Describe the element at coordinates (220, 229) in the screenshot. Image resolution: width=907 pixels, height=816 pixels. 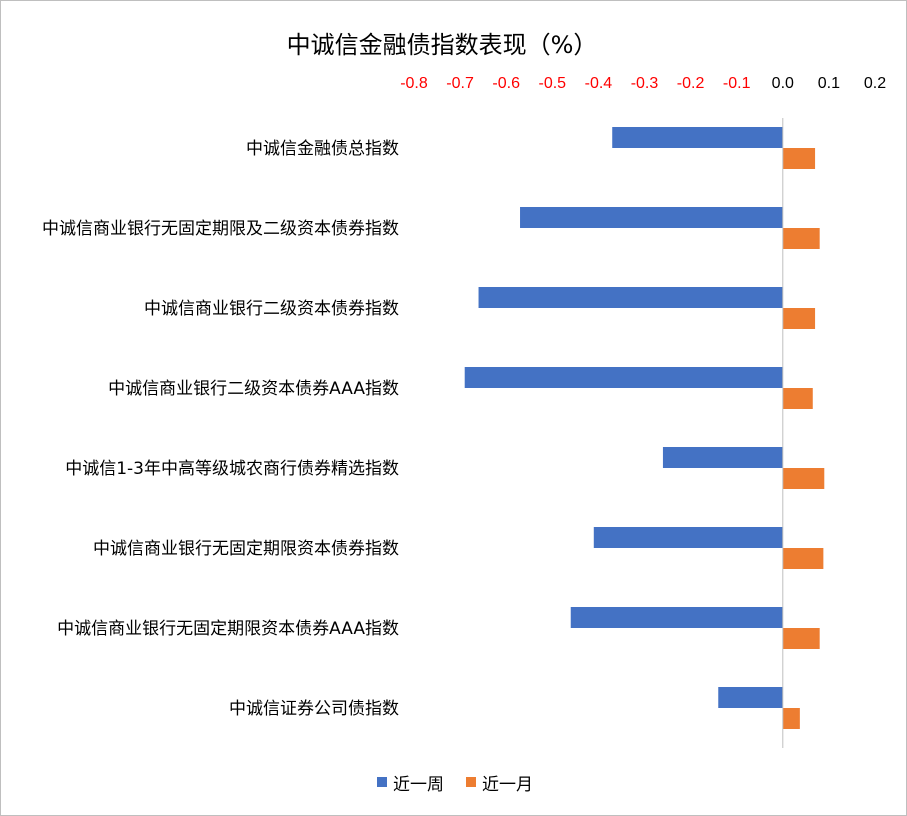
I see `category-label: 中诚信商业银行无固定期限及二级资本债券指数` at that location.